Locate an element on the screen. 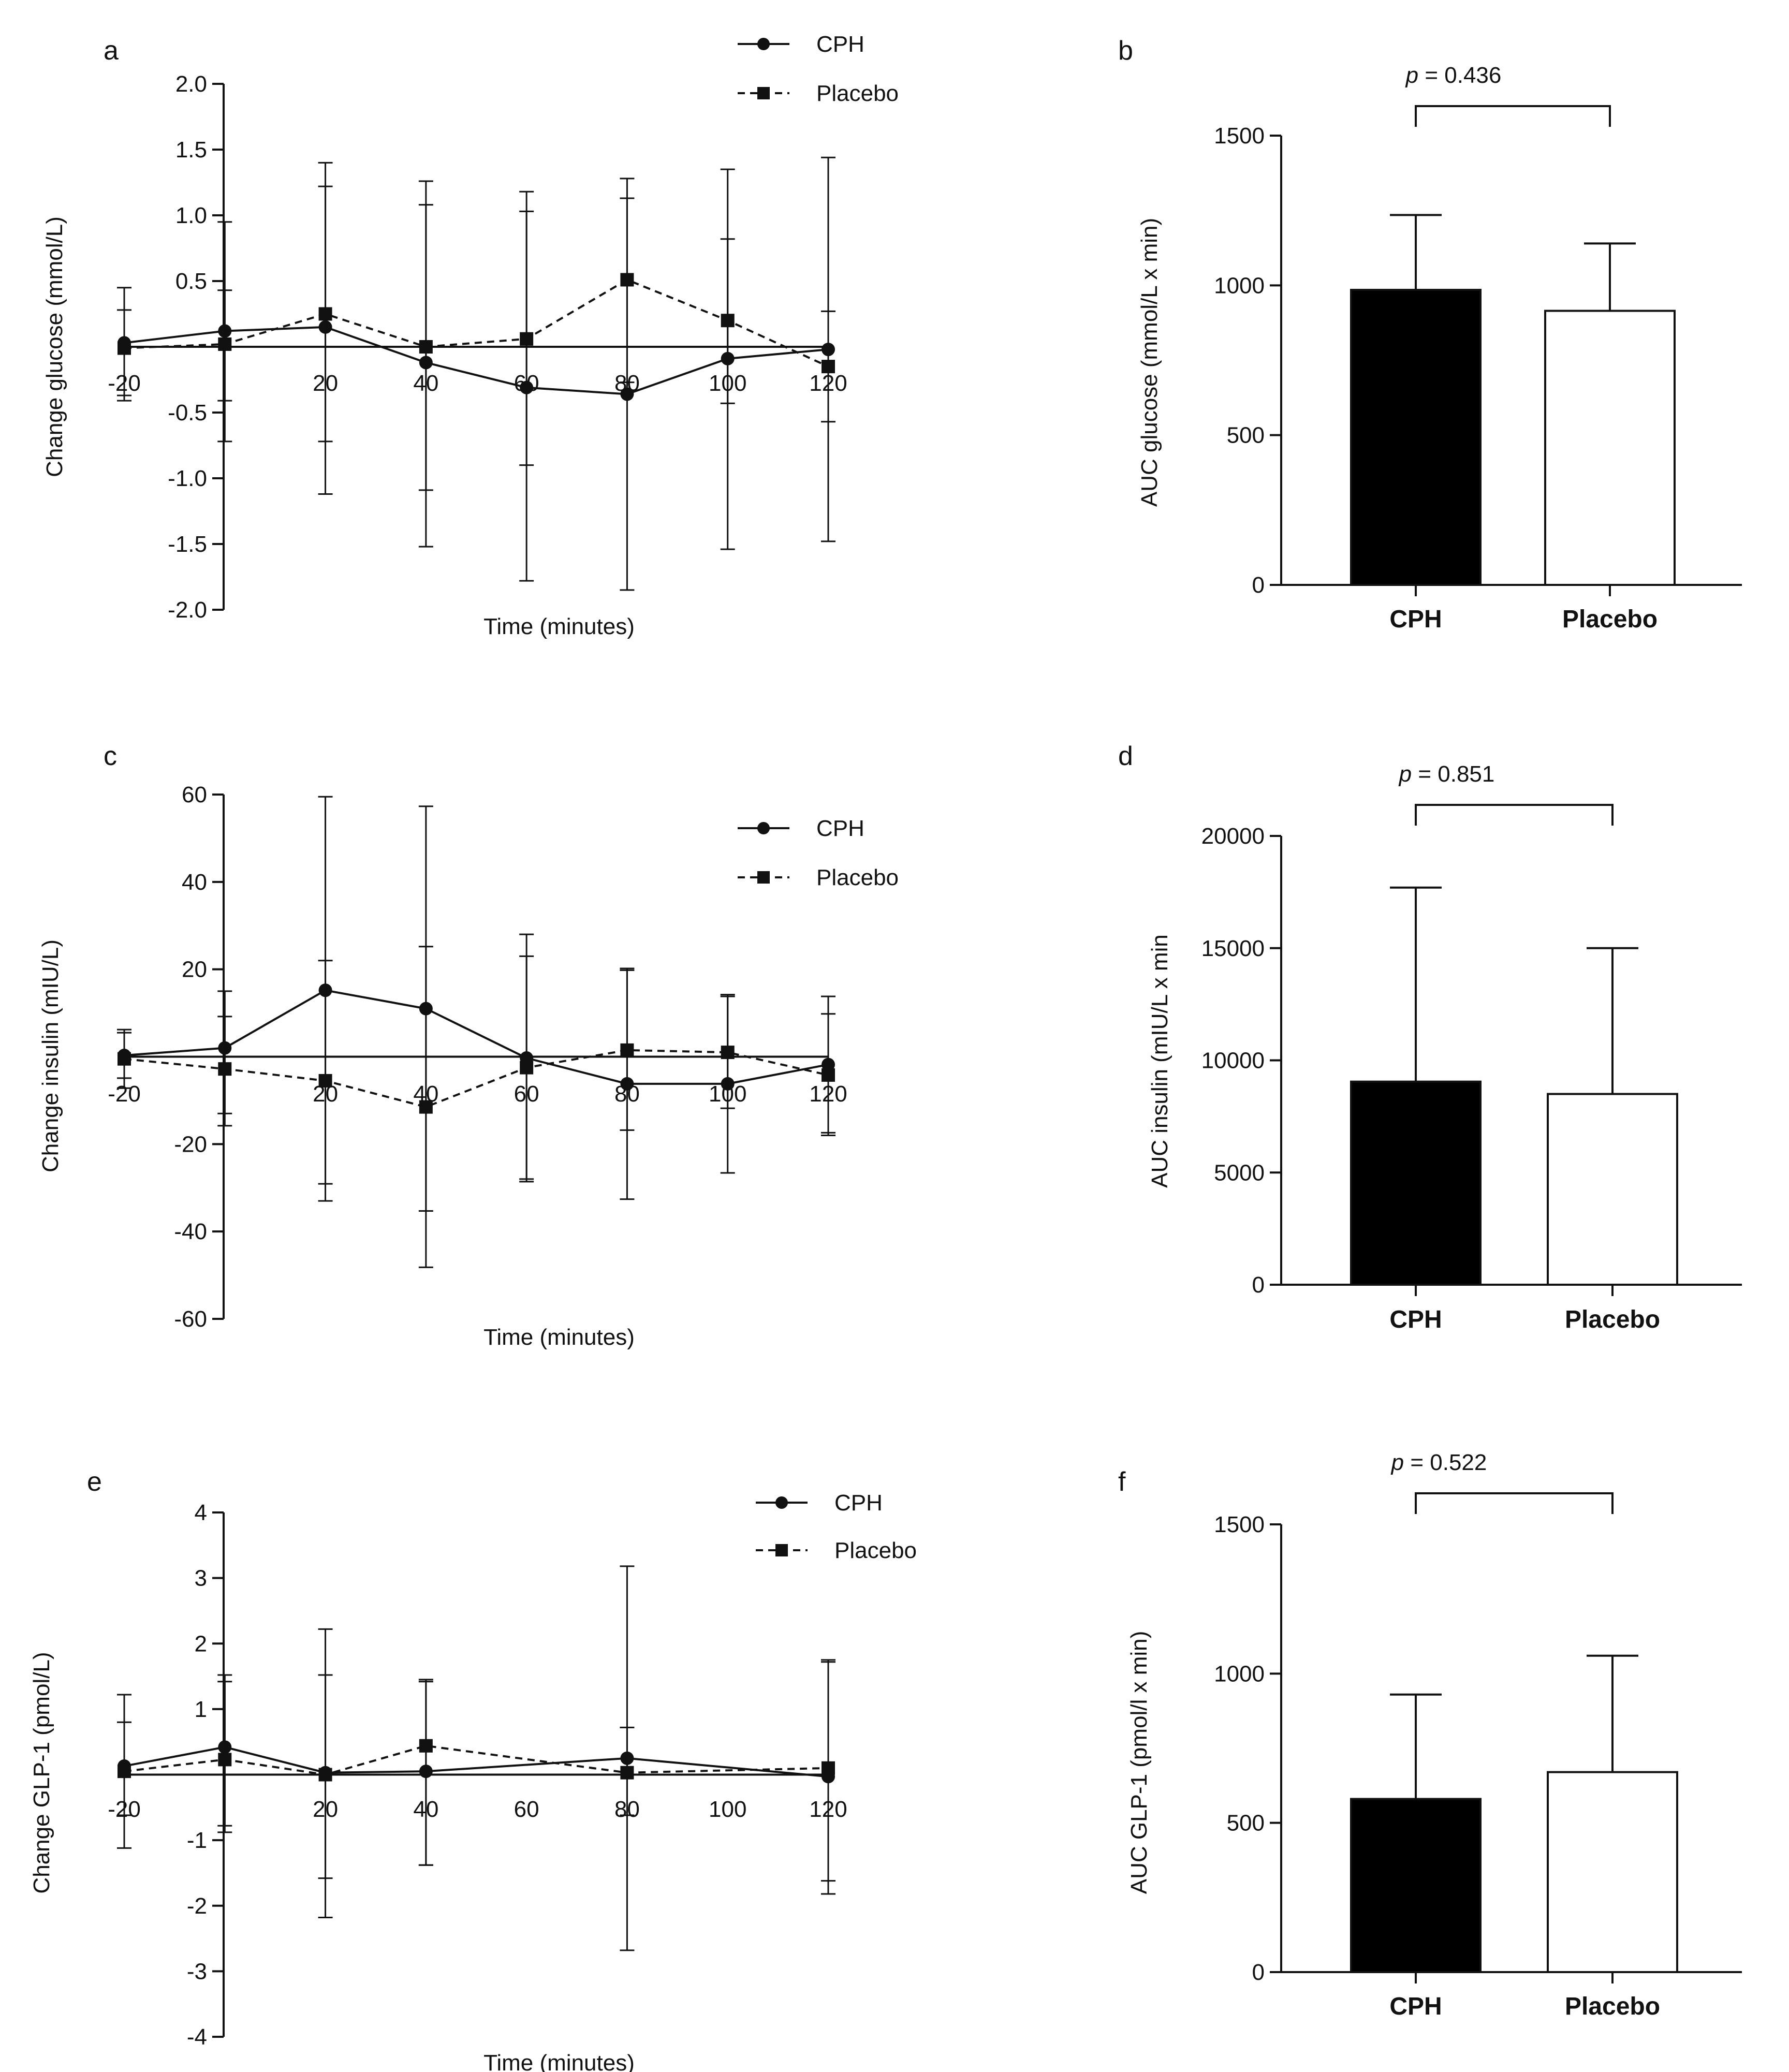 This screenshot has height=2072, width=1789. marker-cph is located at coordinates (627, 394).